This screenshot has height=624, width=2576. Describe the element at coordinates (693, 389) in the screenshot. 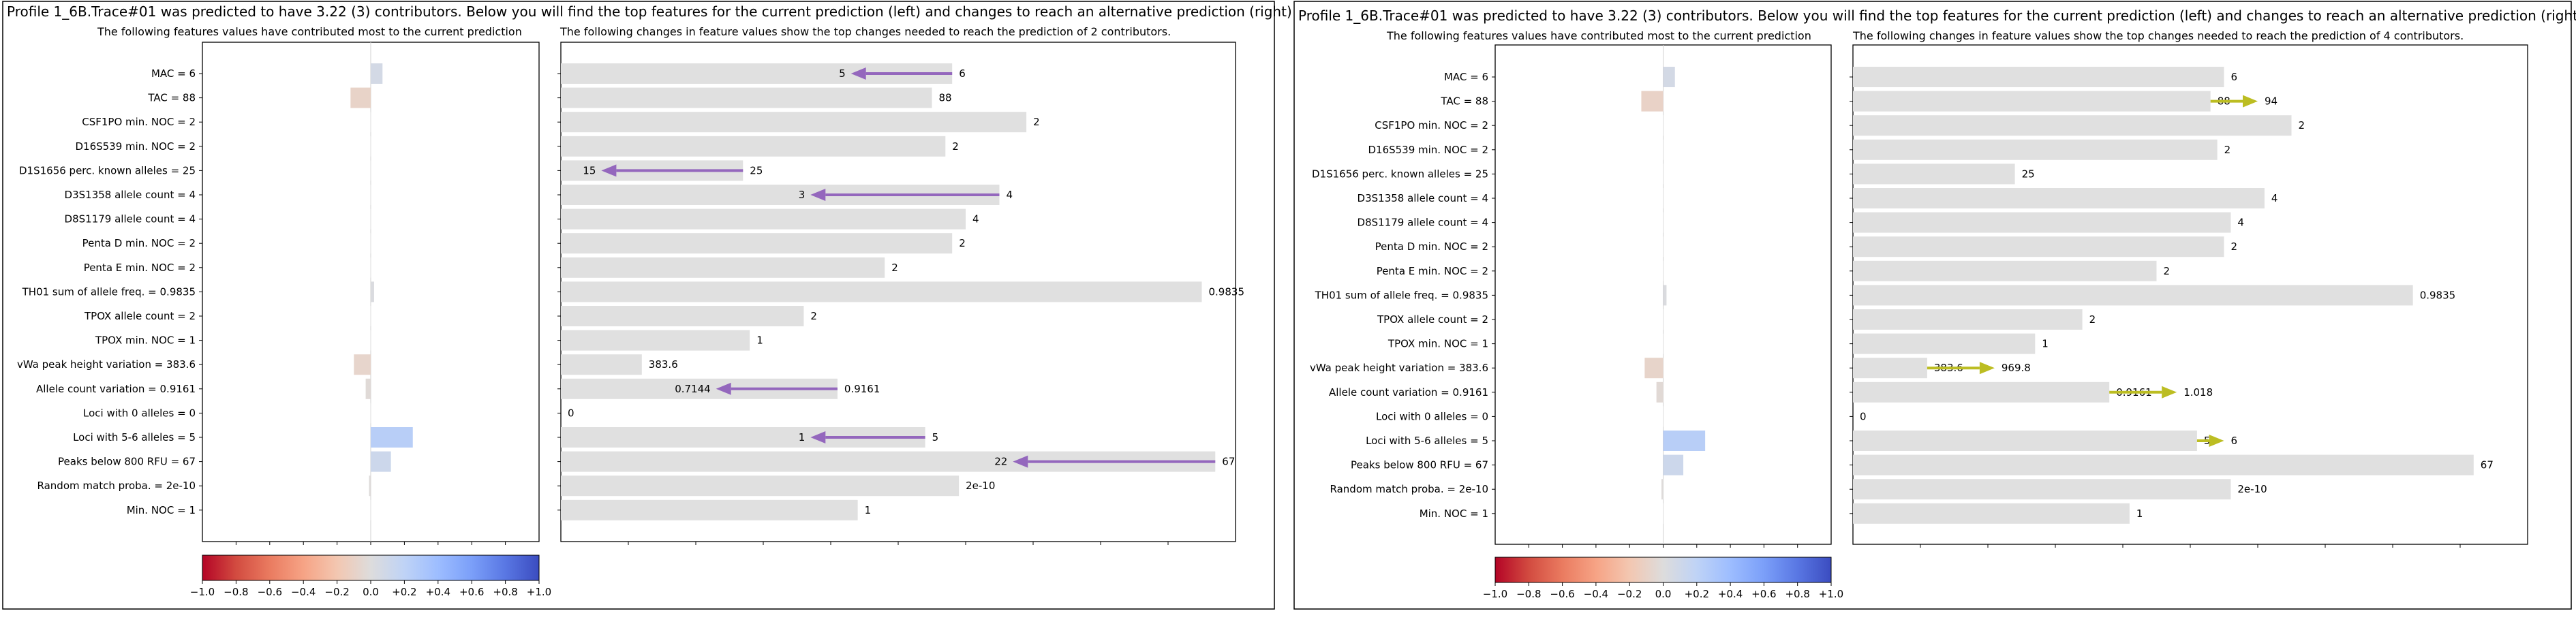

I see `target-value-label: 0.7144` at that location.